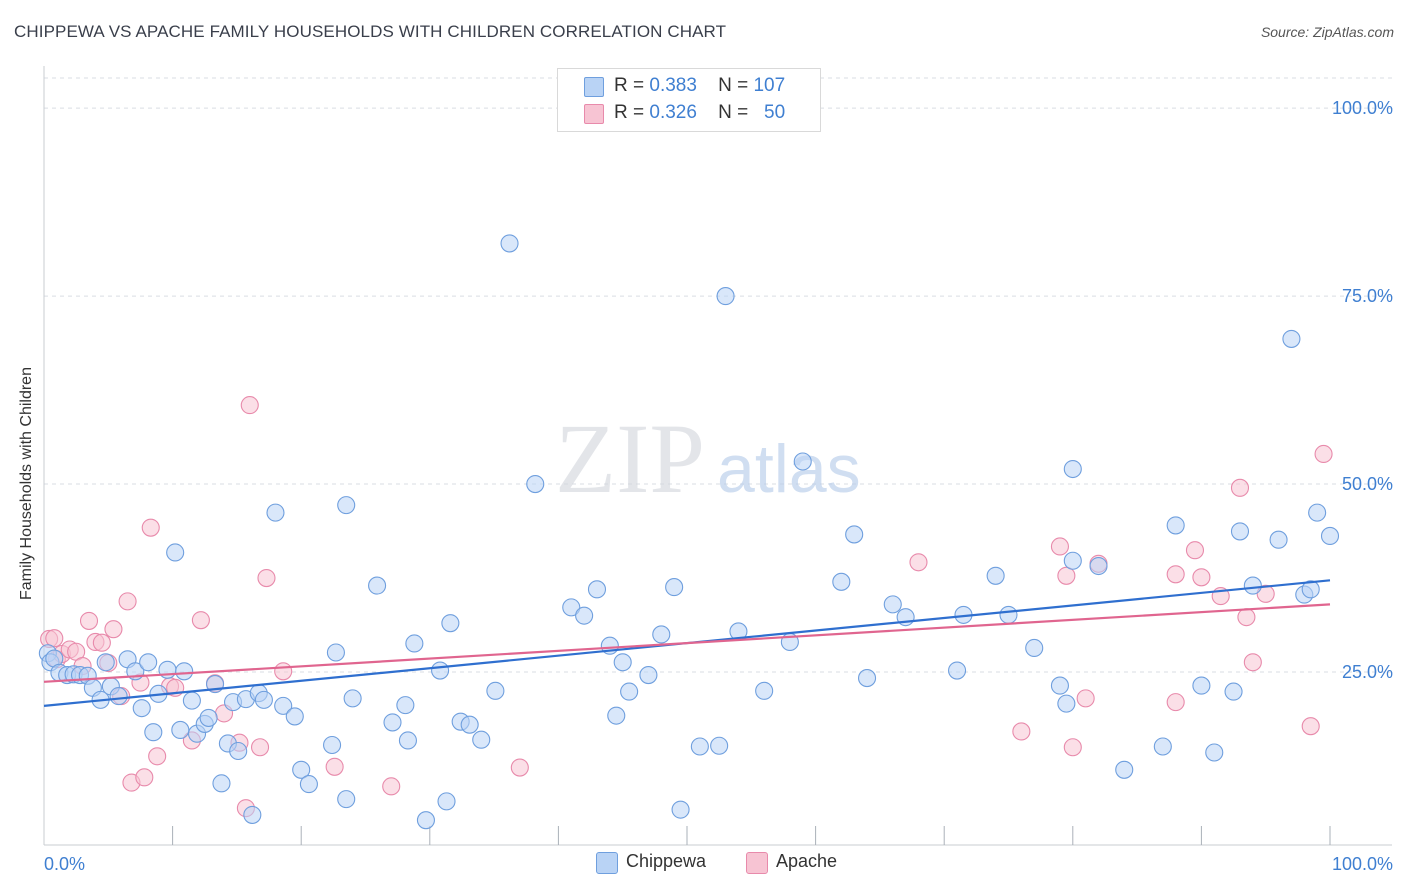 The width and height of the screenshot is (1406, 892). Describe the element at coordinates (807, 861) in the screenshot. I see `legend-apache-label: Apache` at that location.